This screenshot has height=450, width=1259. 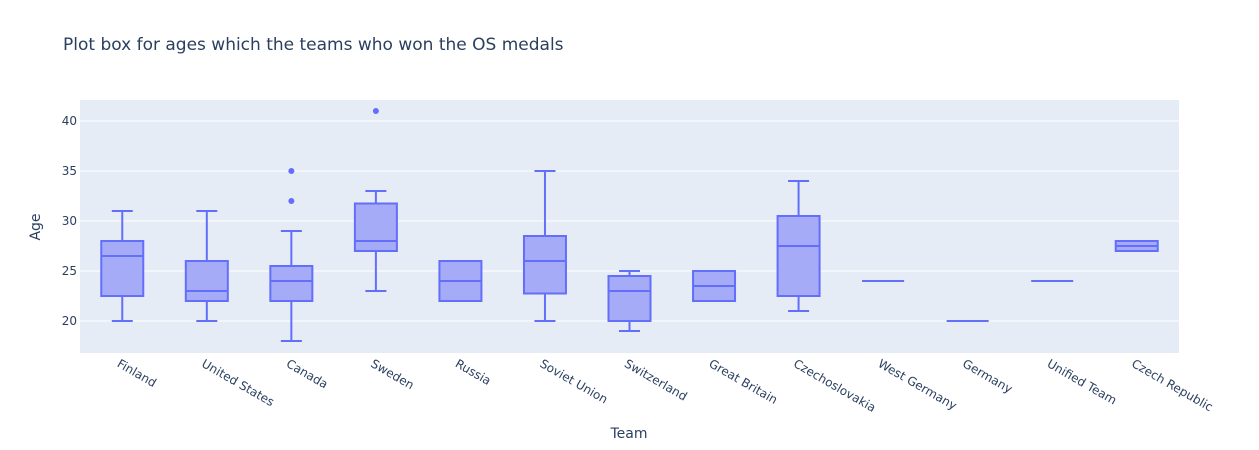 What do you see at coordinates (36, 226) in the screenshot?
I see `y-axis-title: Age` at bounding box center [36, 226].